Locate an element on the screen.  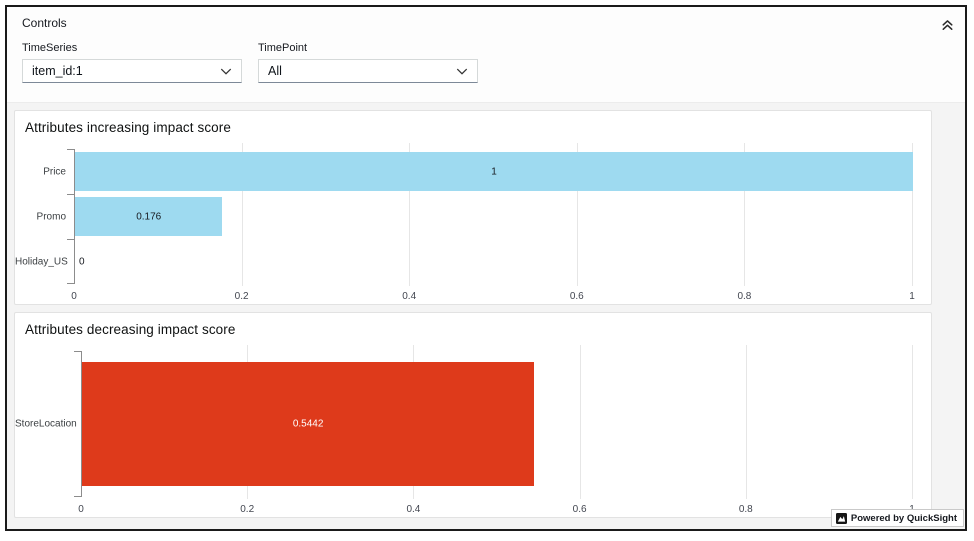
filter-timepoint: TimePoint All is located at coordinates (368, 62).